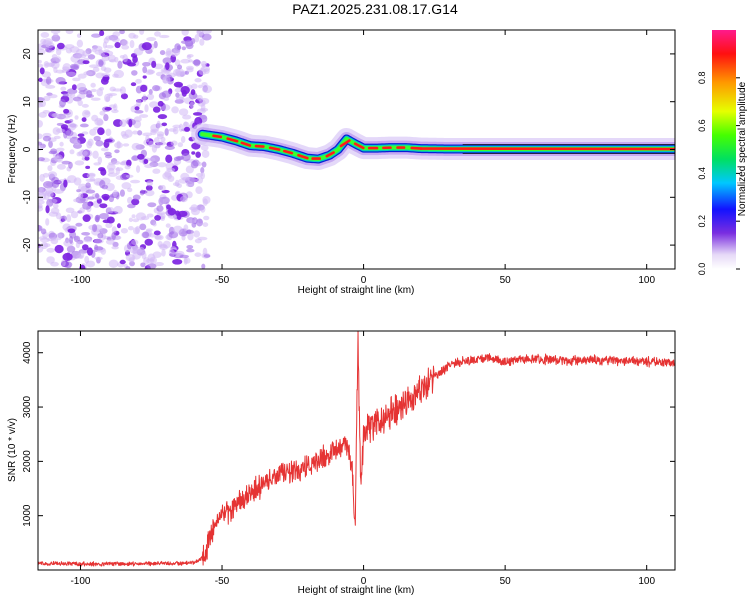 The height and width of the screenshot is (600, 750). Describe the element at coordinates (646, 581) in the screenshot. I see `snr-x-tick-label: 100` at that location.